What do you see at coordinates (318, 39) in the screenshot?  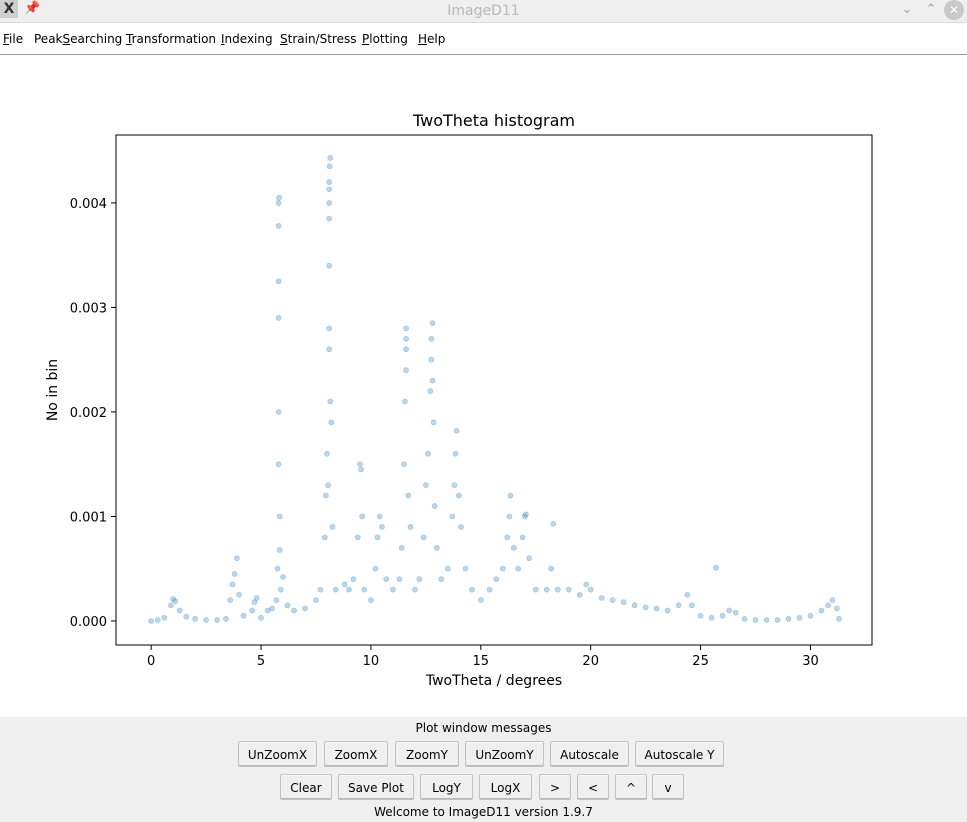 I see `menu-strain-stress: Strain/Stress` at bounding box center [318, 39].